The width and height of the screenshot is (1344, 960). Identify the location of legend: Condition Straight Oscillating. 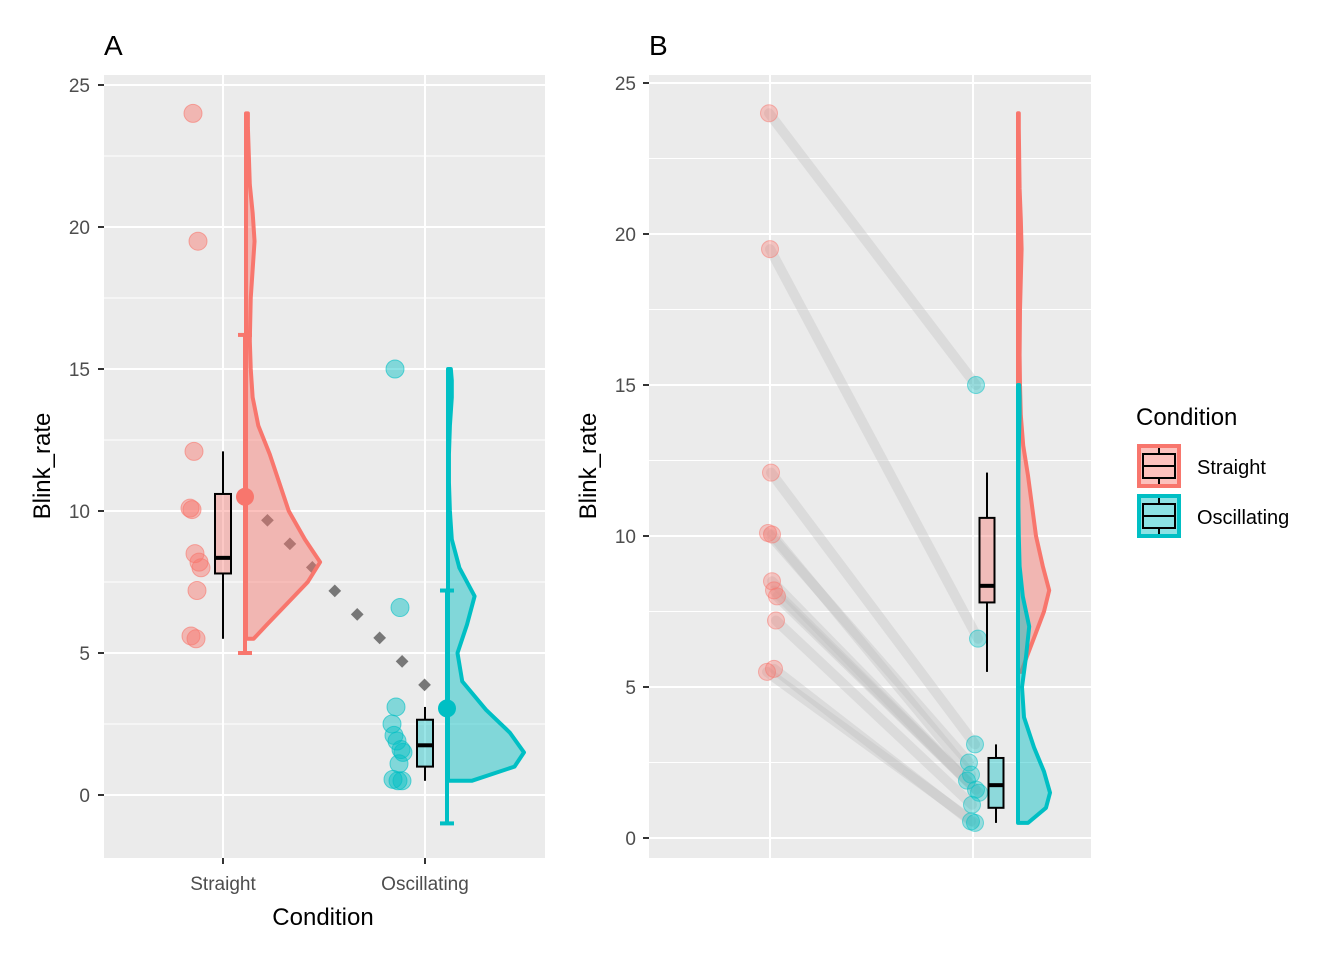
(1212, 471).